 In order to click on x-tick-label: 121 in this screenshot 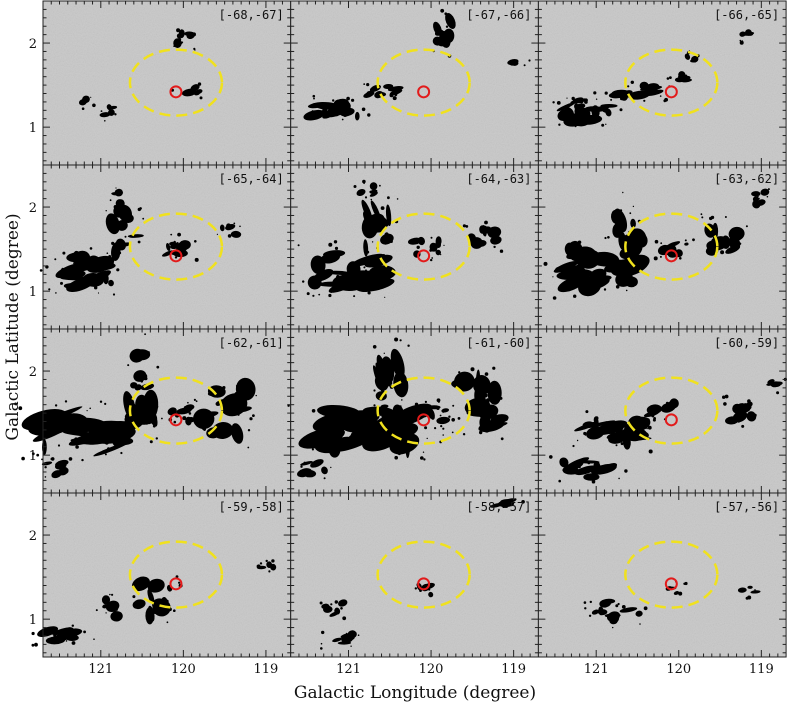, I will do `click(596, 669)`.